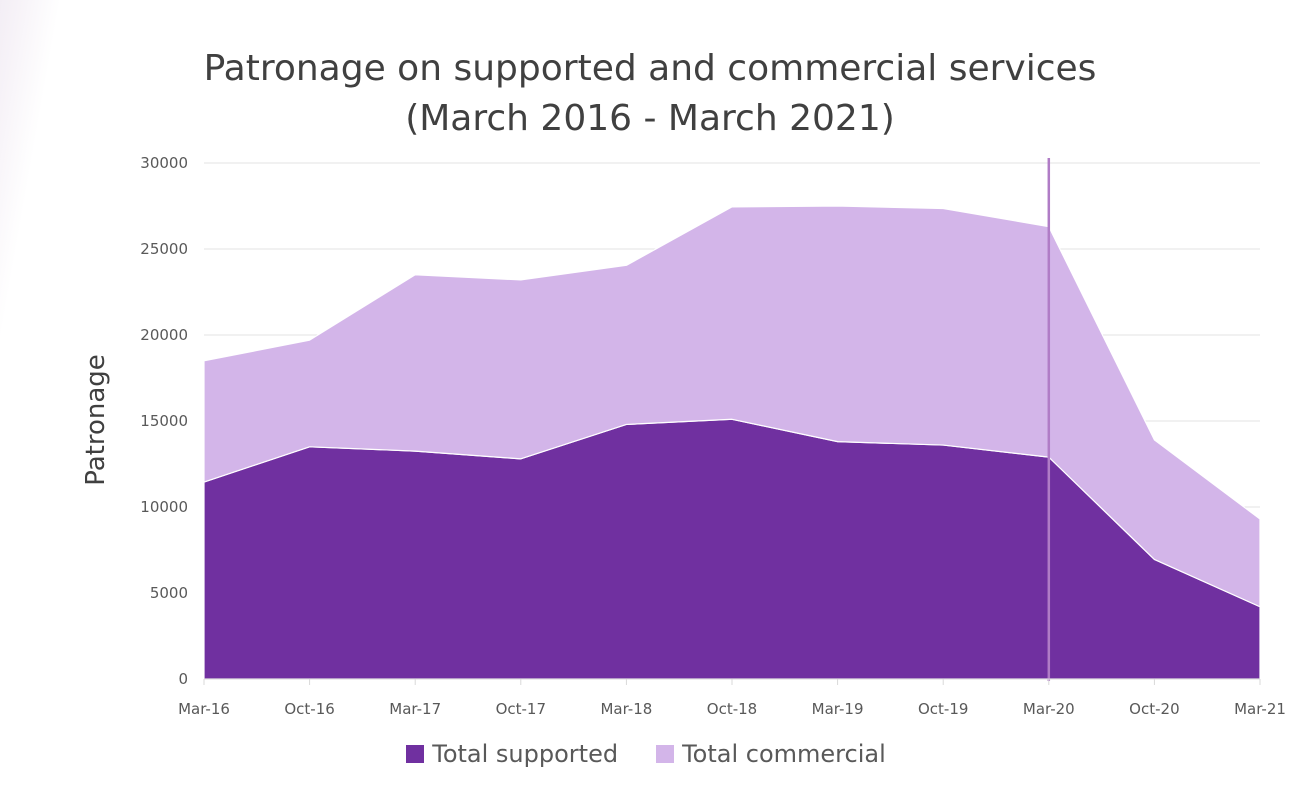 The width and height of the screenshot is (1292, 789). I want to click on y-tick-label: 20000, so click(164, 335).